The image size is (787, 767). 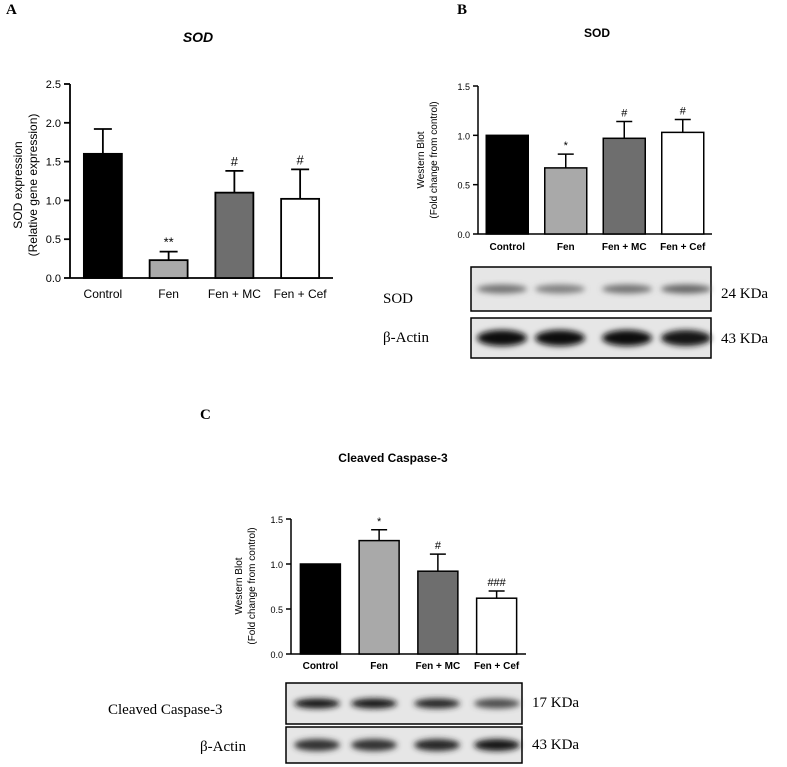 I want to click on blot-b-row2-label: β-Actin, so click(x=406, y=338).